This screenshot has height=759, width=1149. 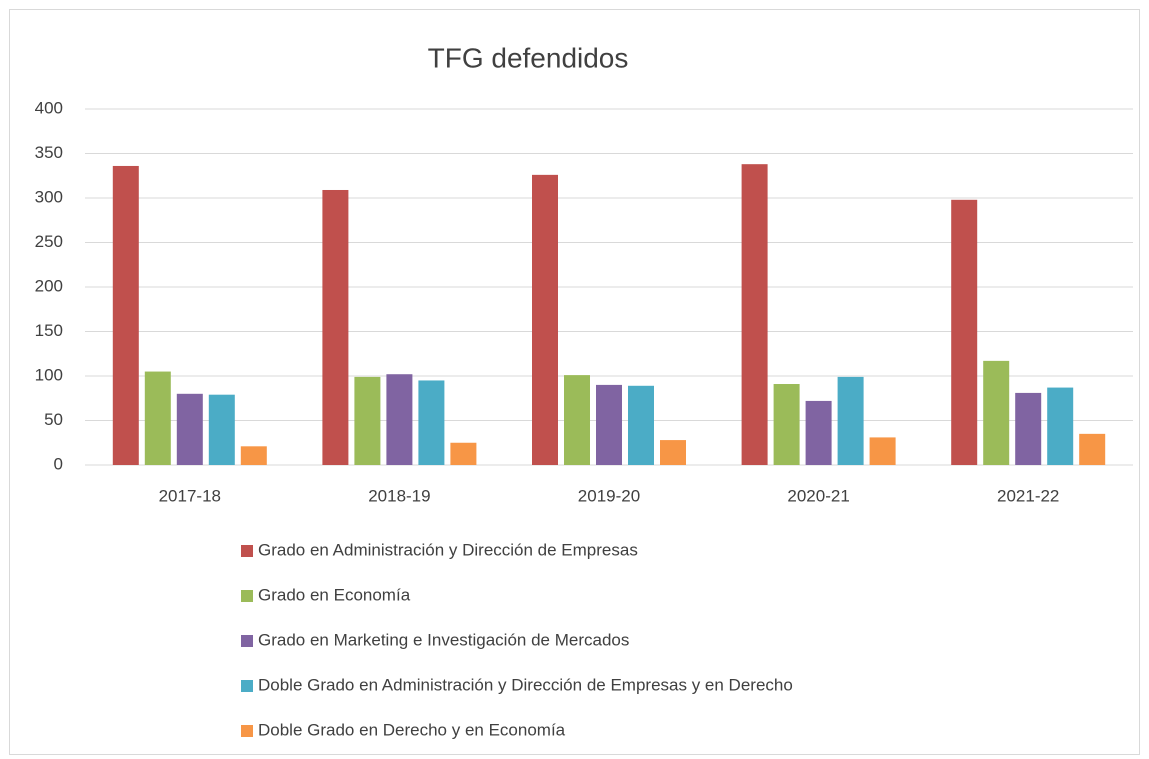 I want to click on y-tick-label: 250, so click(x=49, y=241).